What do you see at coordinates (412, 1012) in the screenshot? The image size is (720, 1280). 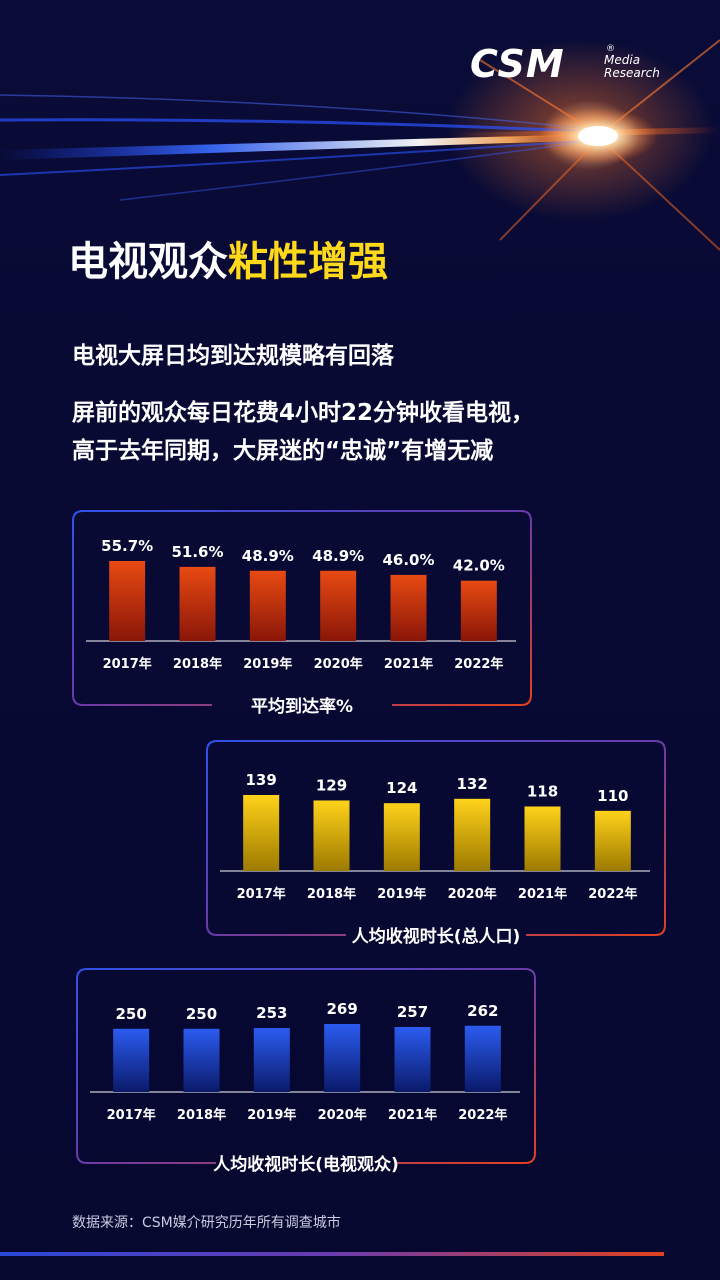 I see `value-label: 257` at bounding box center [412, 1012].